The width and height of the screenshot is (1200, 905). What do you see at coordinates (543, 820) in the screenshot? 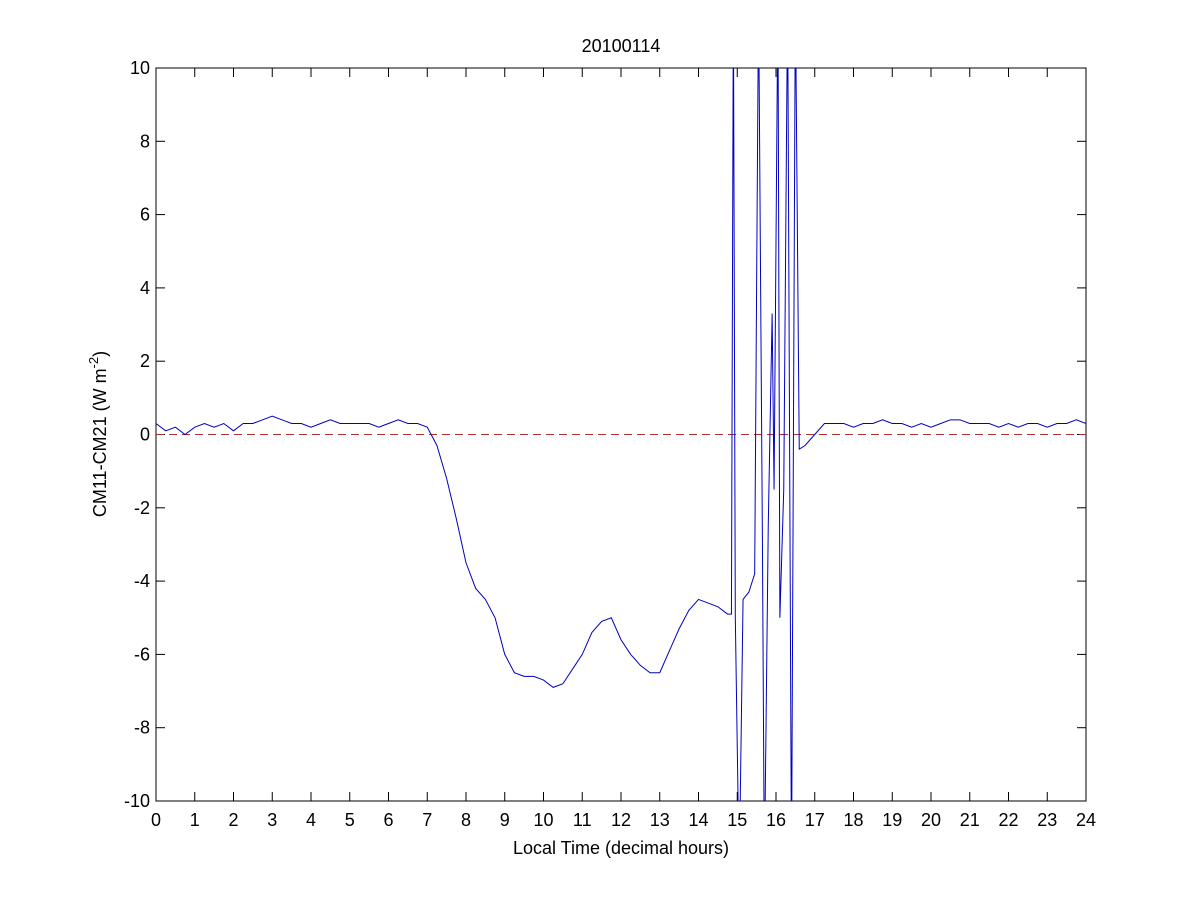
I see `x-tick-label: 10` at bounding box center [543, 820].